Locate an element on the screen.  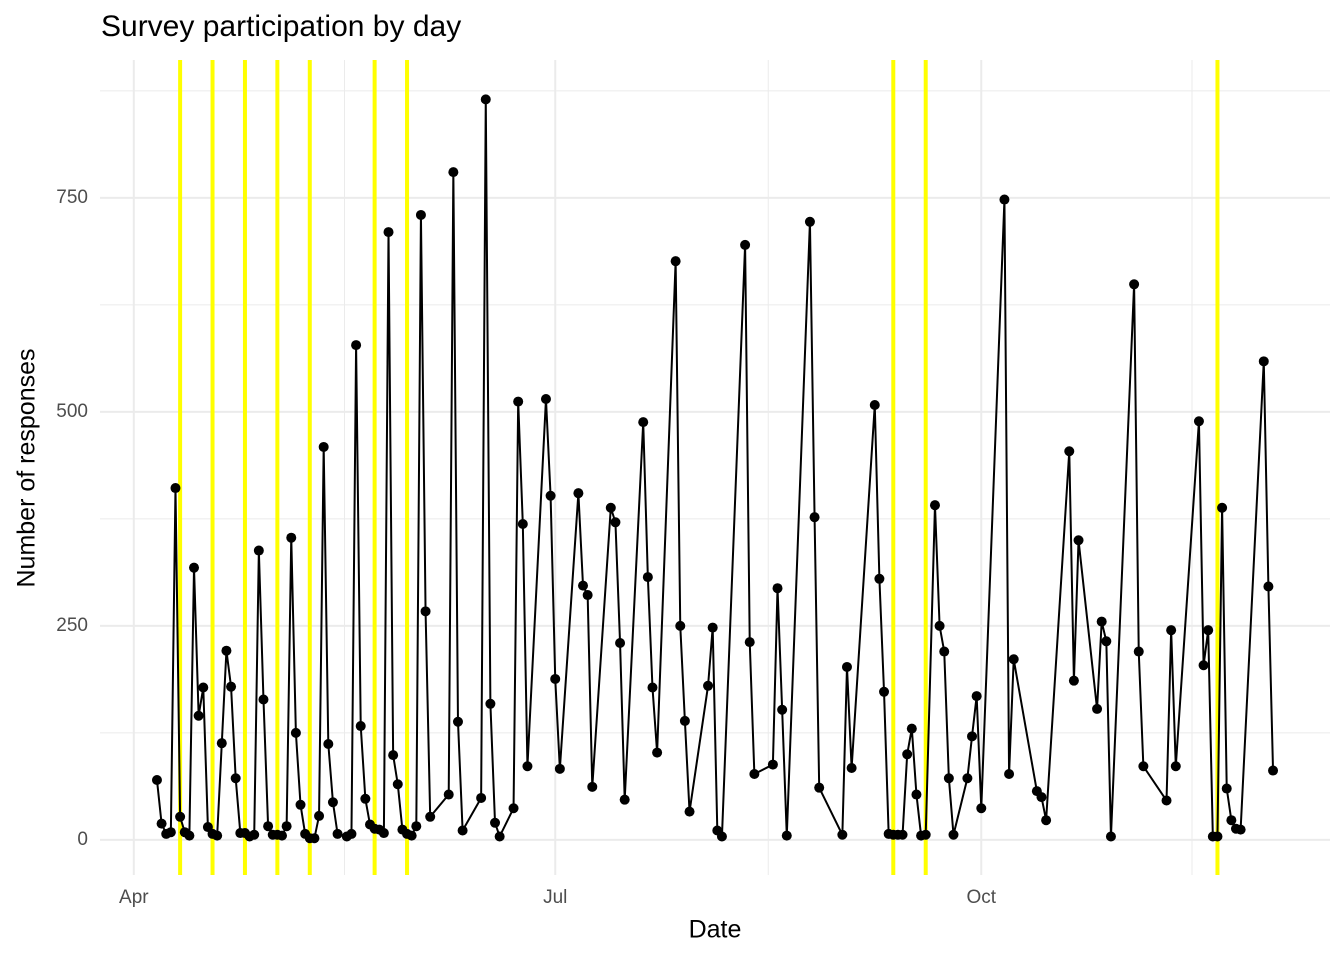
x-tick-label: Jul is located at coordinates (555, 897).